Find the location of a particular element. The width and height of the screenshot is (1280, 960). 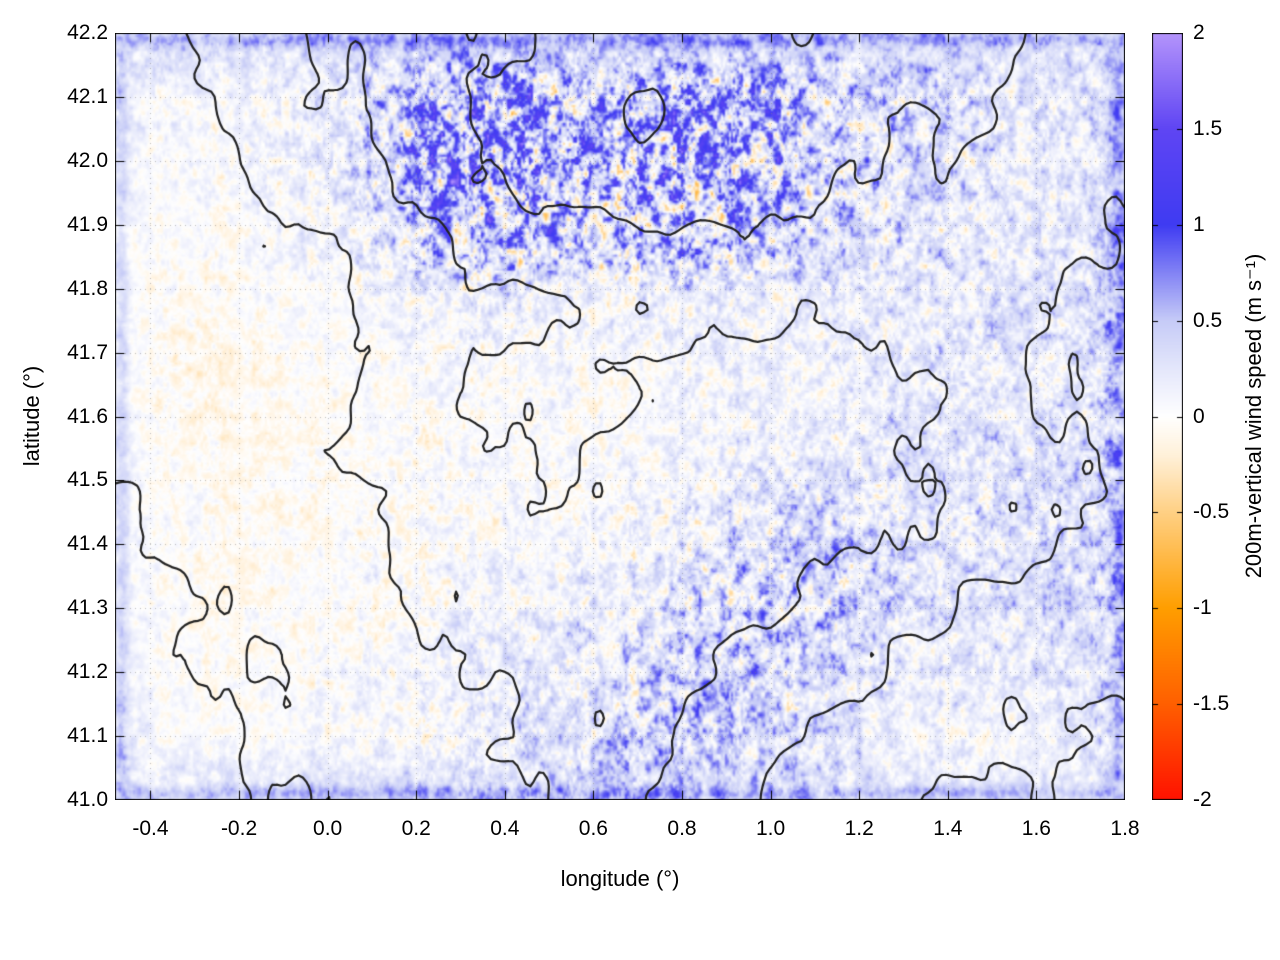

x-tick-label: 0.2 is located at coordinates (416, 828).